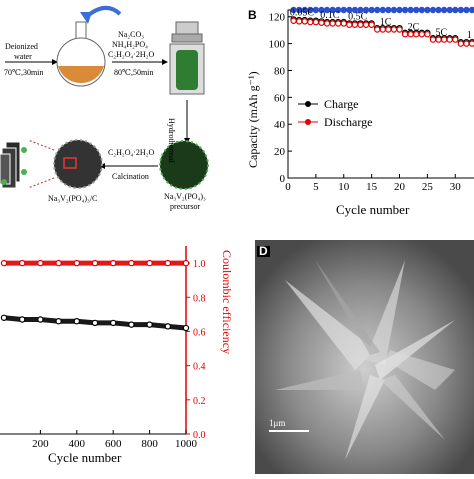  I want to click on x-tick-label: 10, so click(344, 187).